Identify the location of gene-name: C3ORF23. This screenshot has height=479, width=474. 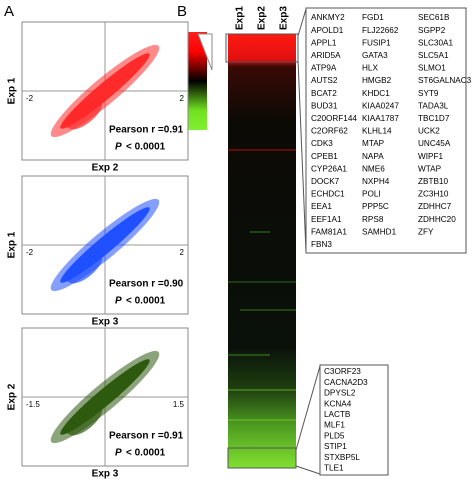
(342, 371).